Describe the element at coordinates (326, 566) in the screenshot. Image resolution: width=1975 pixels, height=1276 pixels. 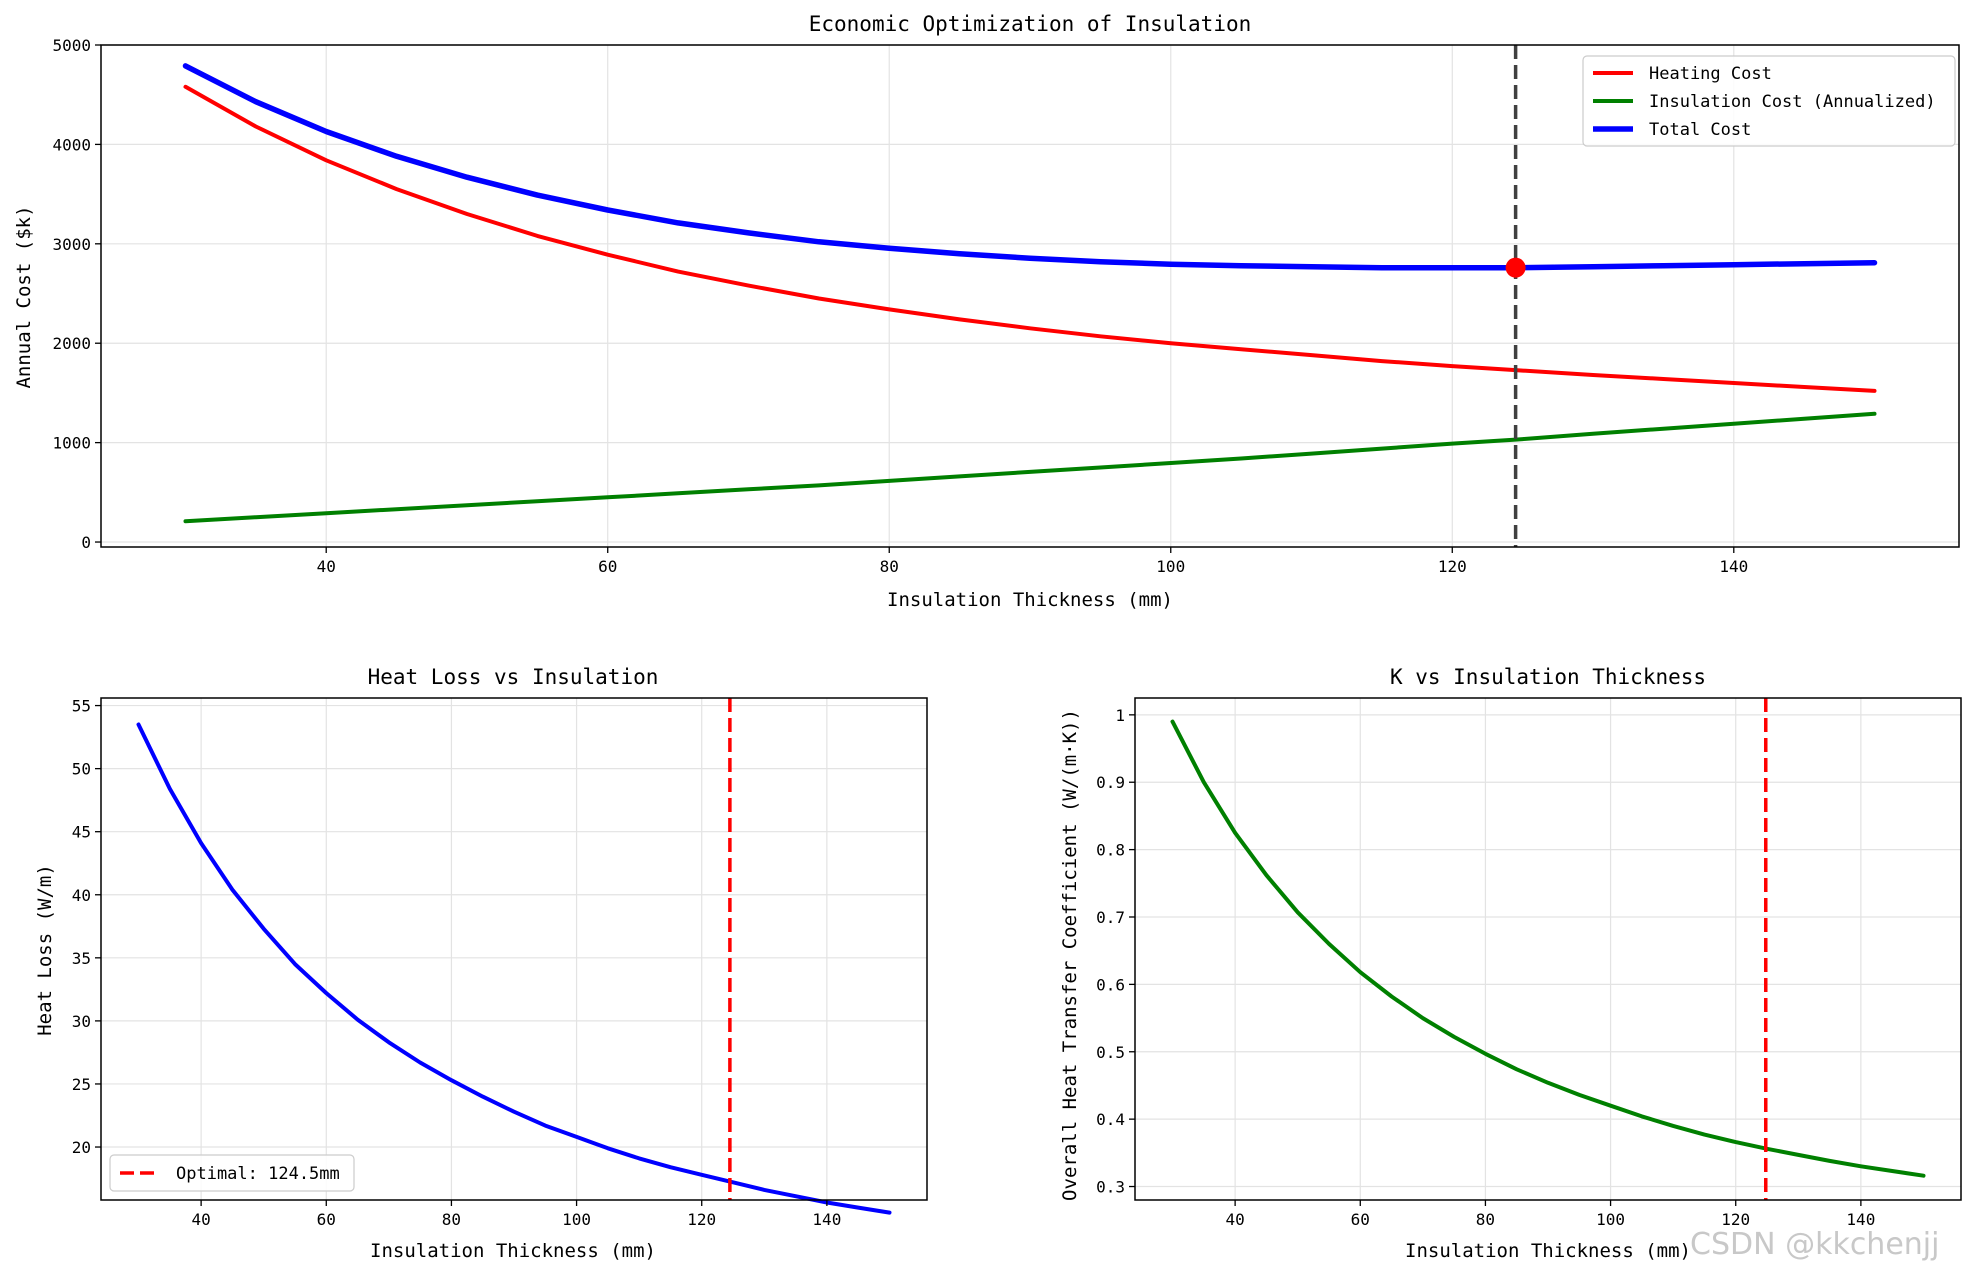
I see `chart-top-xtick-label: 40` at that location.